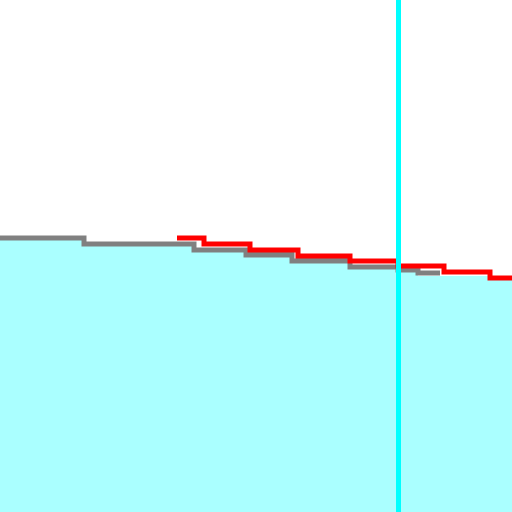  I want to click on surface-outline, so click(220, 255).